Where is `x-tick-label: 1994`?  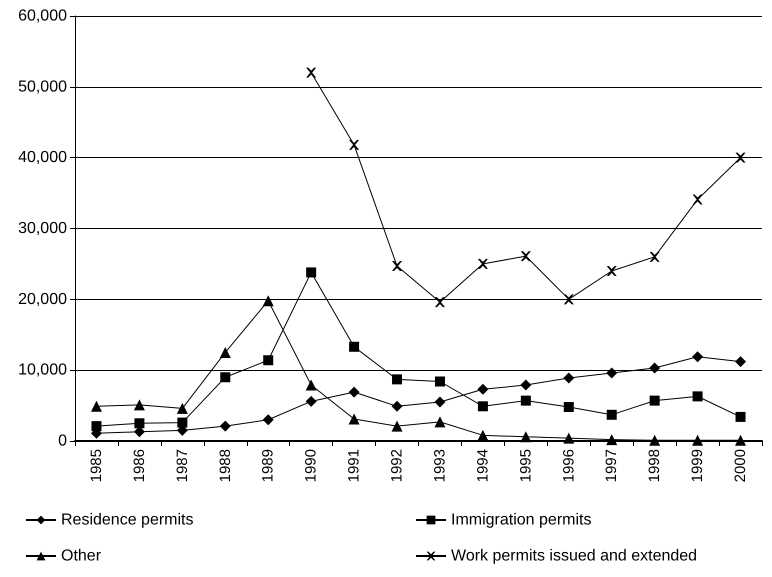
x-tick-label: 1994 is located at coordinates (483, 465).